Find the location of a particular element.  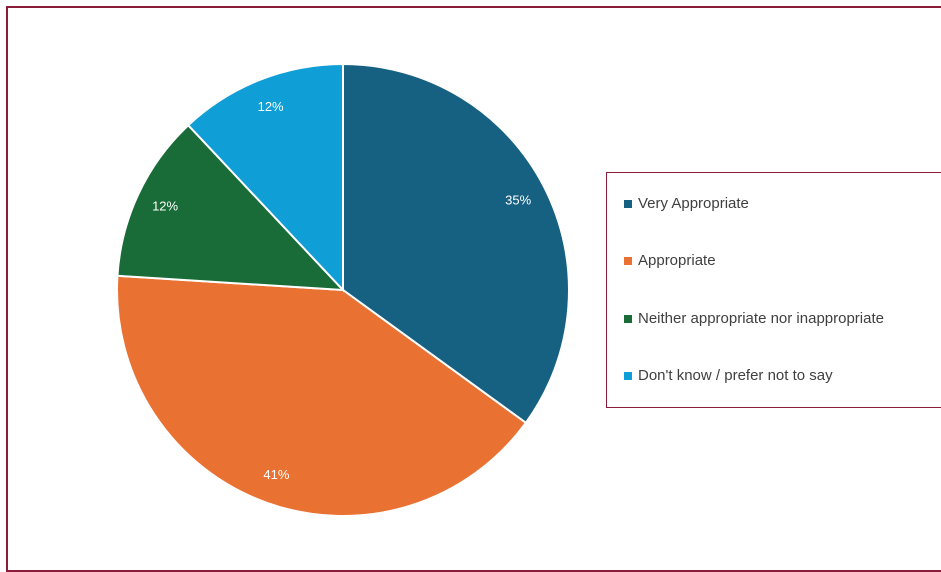

legend-label-dont-know: Don't know / prefer not to say is located at coordinates (735, 375).